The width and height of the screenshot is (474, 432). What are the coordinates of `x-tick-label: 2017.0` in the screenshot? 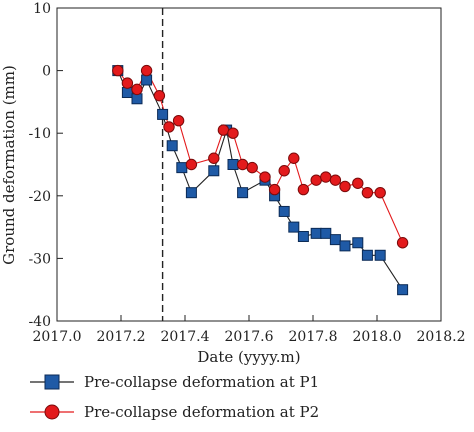 It's located at (57, 337).